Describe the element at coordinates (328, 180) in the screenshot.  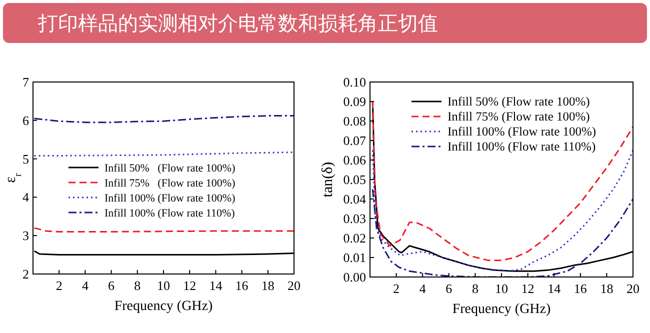
I see `y-axis-title: tan(δ)` at that location.